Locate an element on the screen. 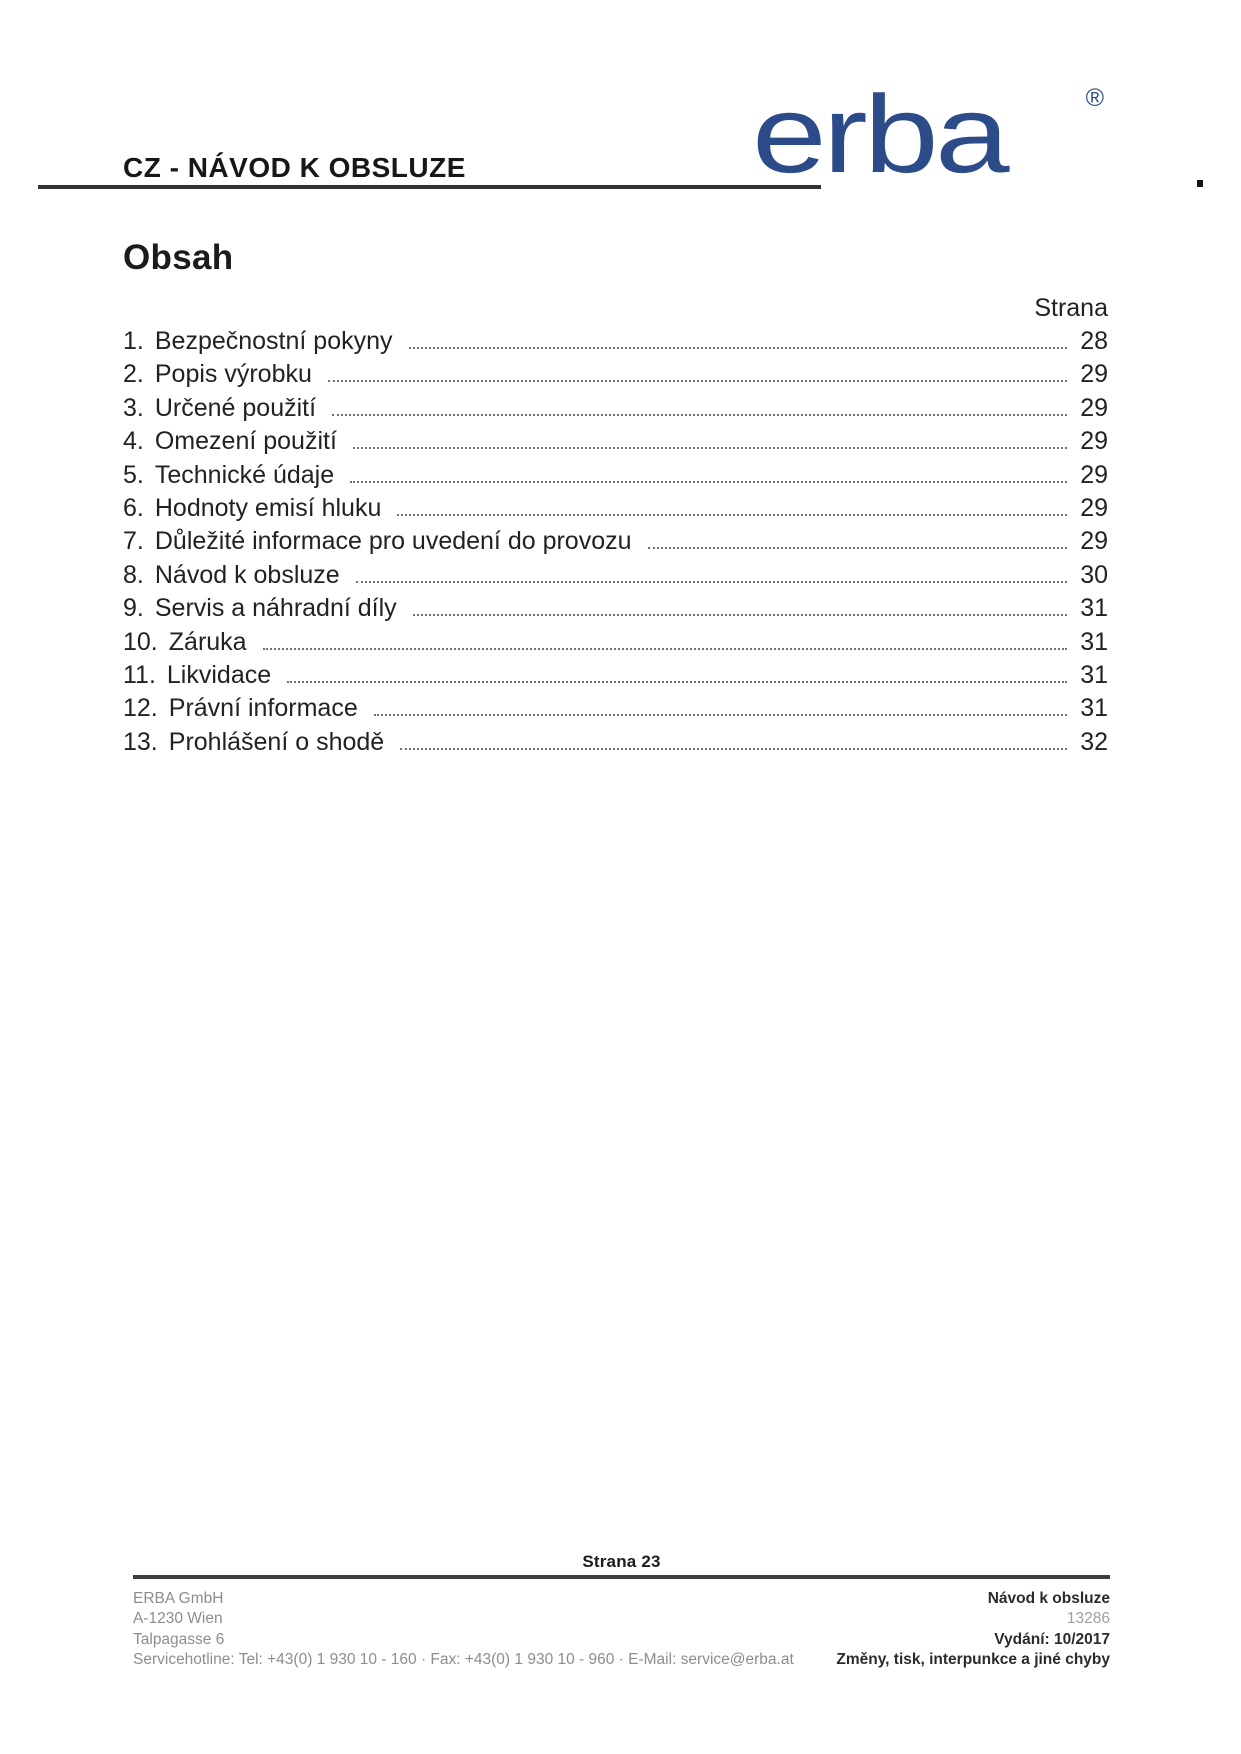 The width and height of the screenshot is (1241, 1754). toc-item-number: 6. is located at coordinates (133, 507).